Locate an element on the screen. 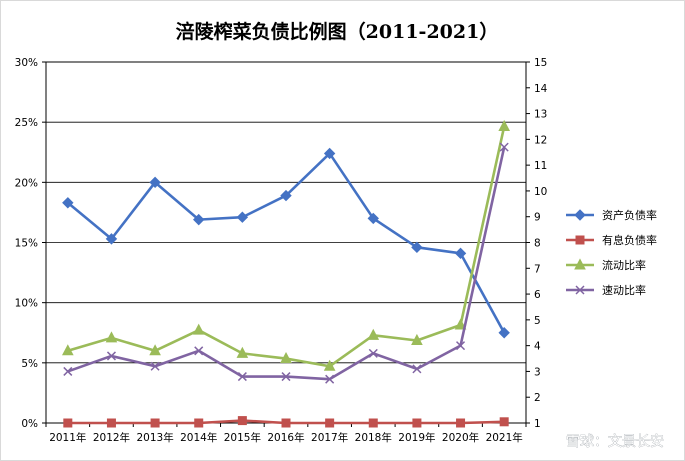 Image resolution: width=685 pixels, height=461 pixels. right-axis-tick-label: 10 is located at coordinates (540, 192).